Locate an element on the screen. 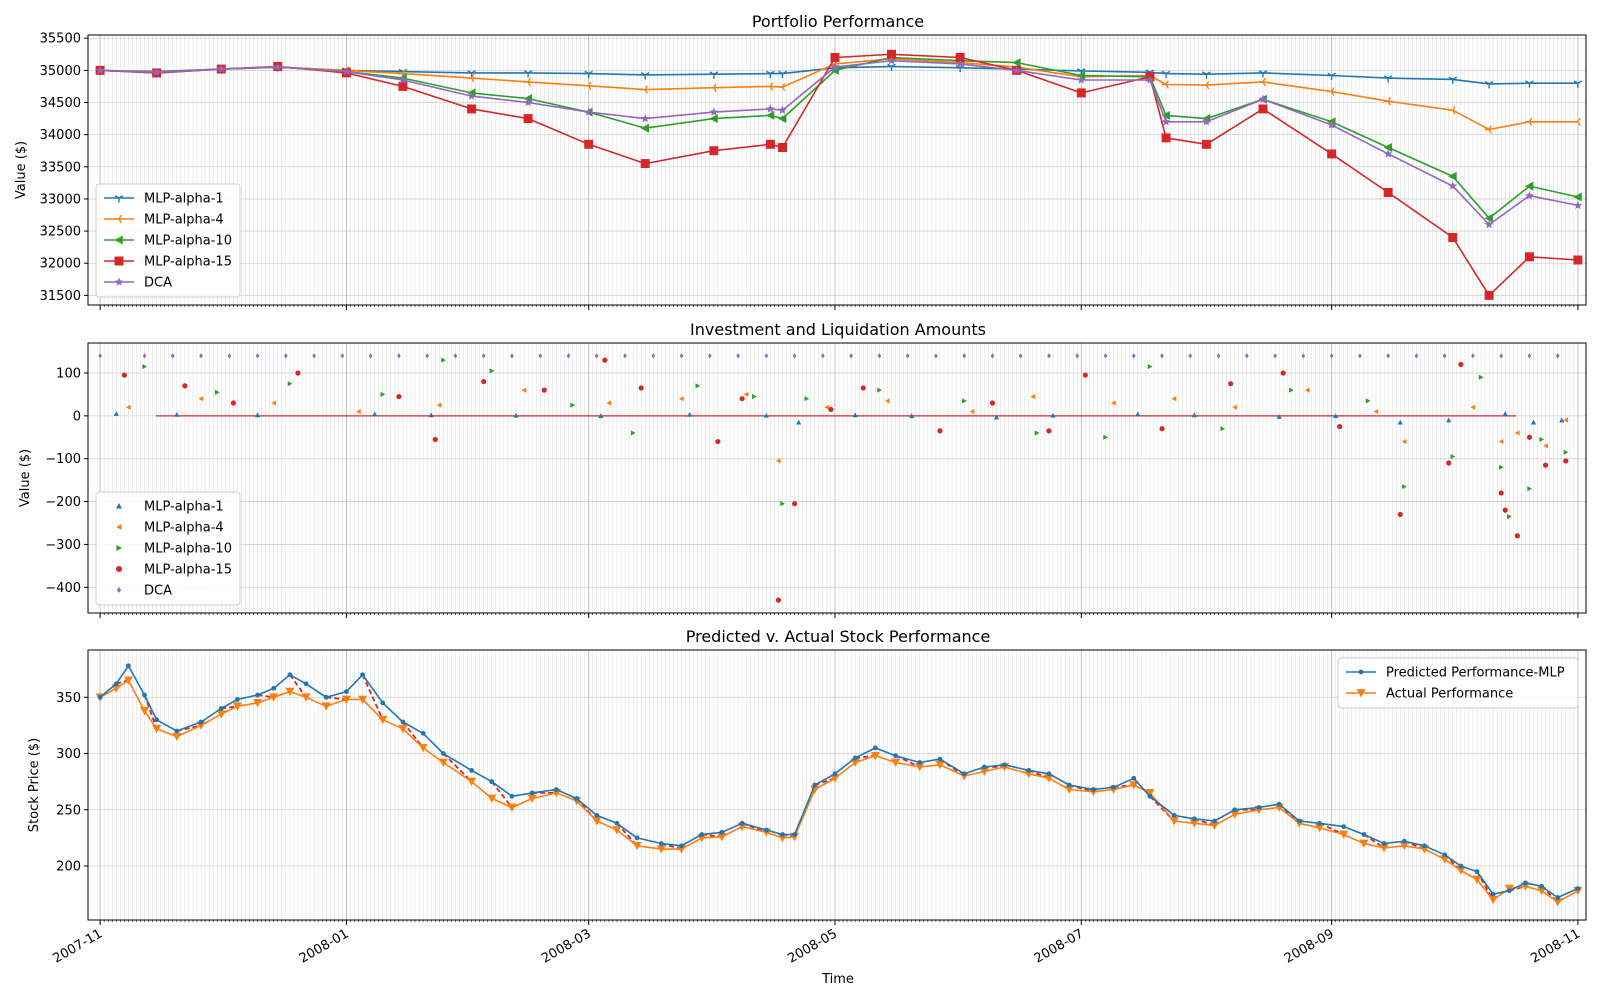 Image resolution: width=1600 pixels, height=1000 pixels. legend-label: MLP-alpha-1 is located at coordinates (184, 507).